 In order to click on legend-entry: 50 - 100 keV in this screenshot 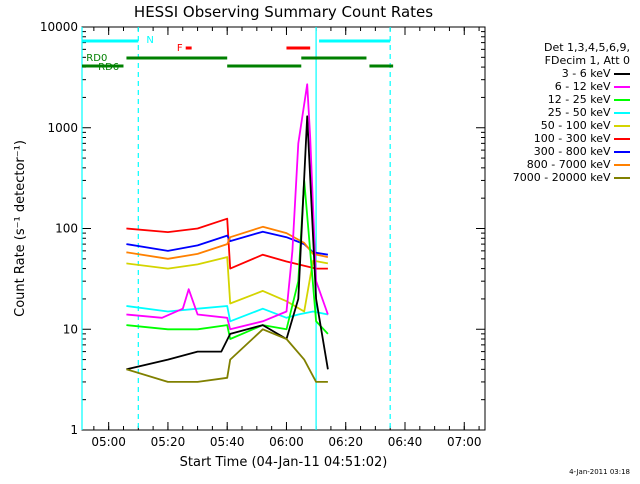, I will do `click(585, 125)`.